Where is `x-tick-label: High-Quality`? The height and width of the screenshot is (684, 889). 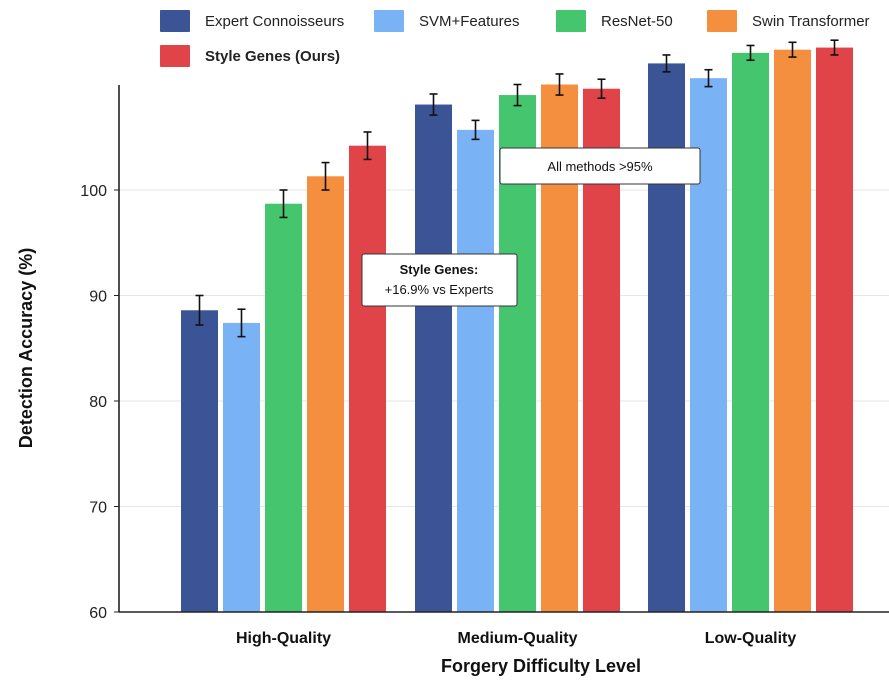 x-tick-label: High-Quality is located at coordinates (283, 638).